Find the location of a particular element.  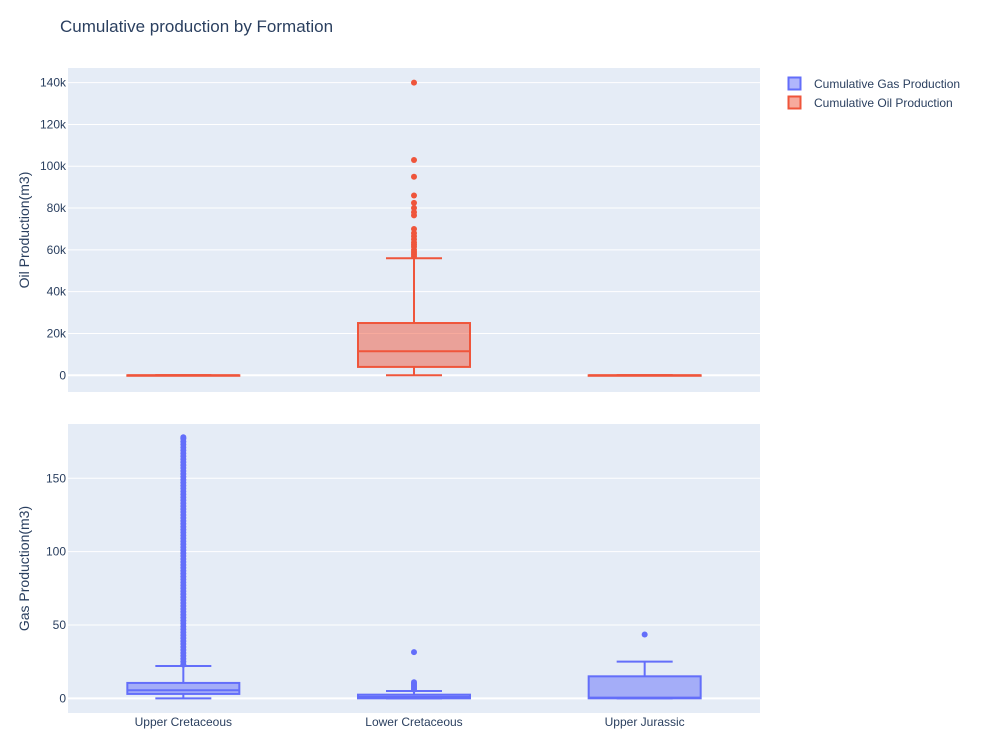

oil-y-tick-label: 80k is located at coordinates (57, 208).